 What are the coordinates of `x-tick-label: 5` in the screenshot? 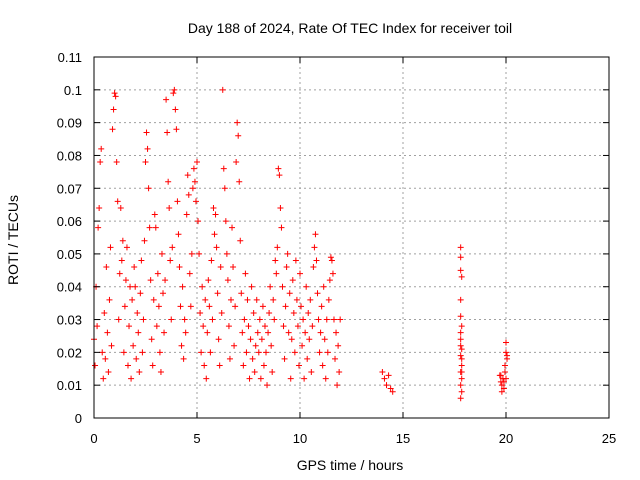 It's located at (196, 438).